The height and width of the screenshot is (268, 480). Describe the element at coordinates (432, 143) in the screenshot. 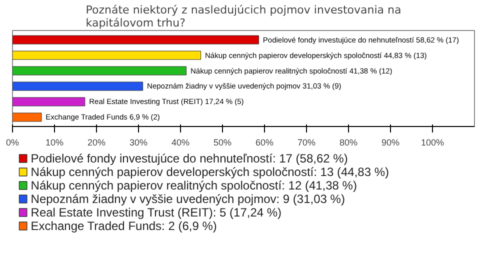

I see `x-tick-label: 100%` at that location.